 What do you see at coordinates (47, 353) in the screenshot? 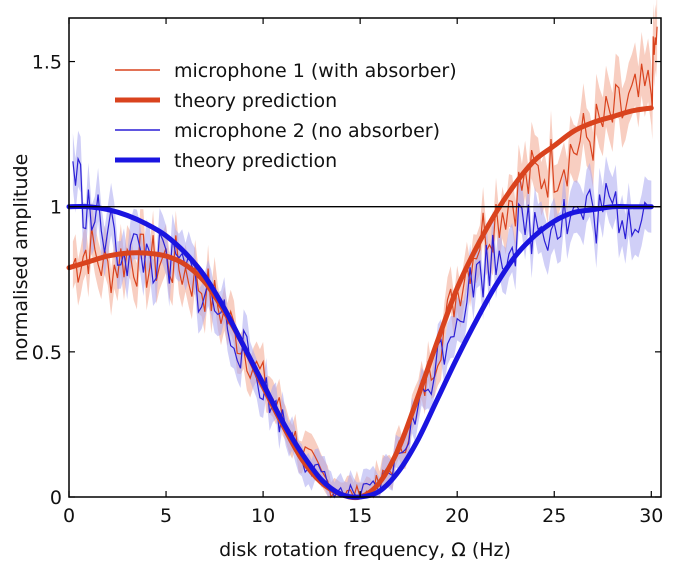
I see `y-tick-label: 0.5` at bounding box center [47, 353].